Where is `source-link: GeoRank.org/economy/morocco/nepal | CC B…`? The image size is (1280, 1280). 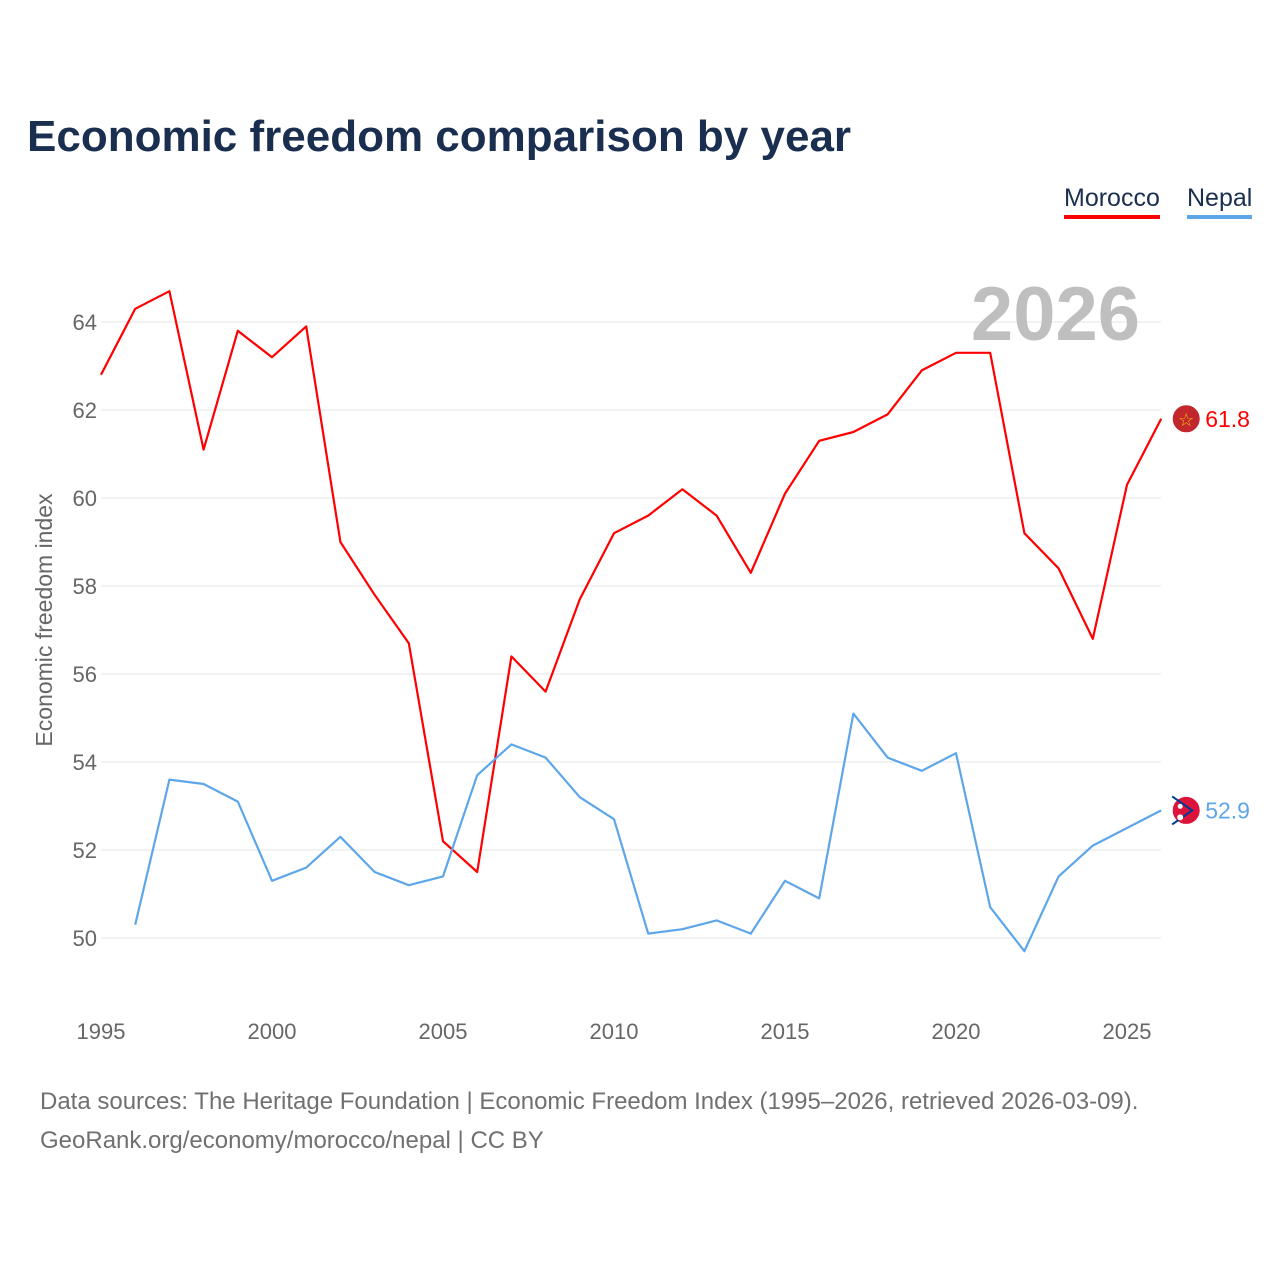
source-link: GeoRank.org/economy/morocco/nepal | CC B… is located at coordinates (292, 1140).